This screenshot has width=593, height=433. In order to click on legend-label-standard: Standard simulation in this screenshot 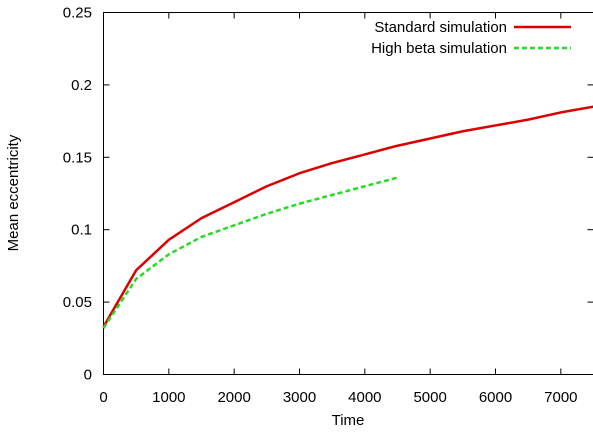, I will do `click(440, 27)`.